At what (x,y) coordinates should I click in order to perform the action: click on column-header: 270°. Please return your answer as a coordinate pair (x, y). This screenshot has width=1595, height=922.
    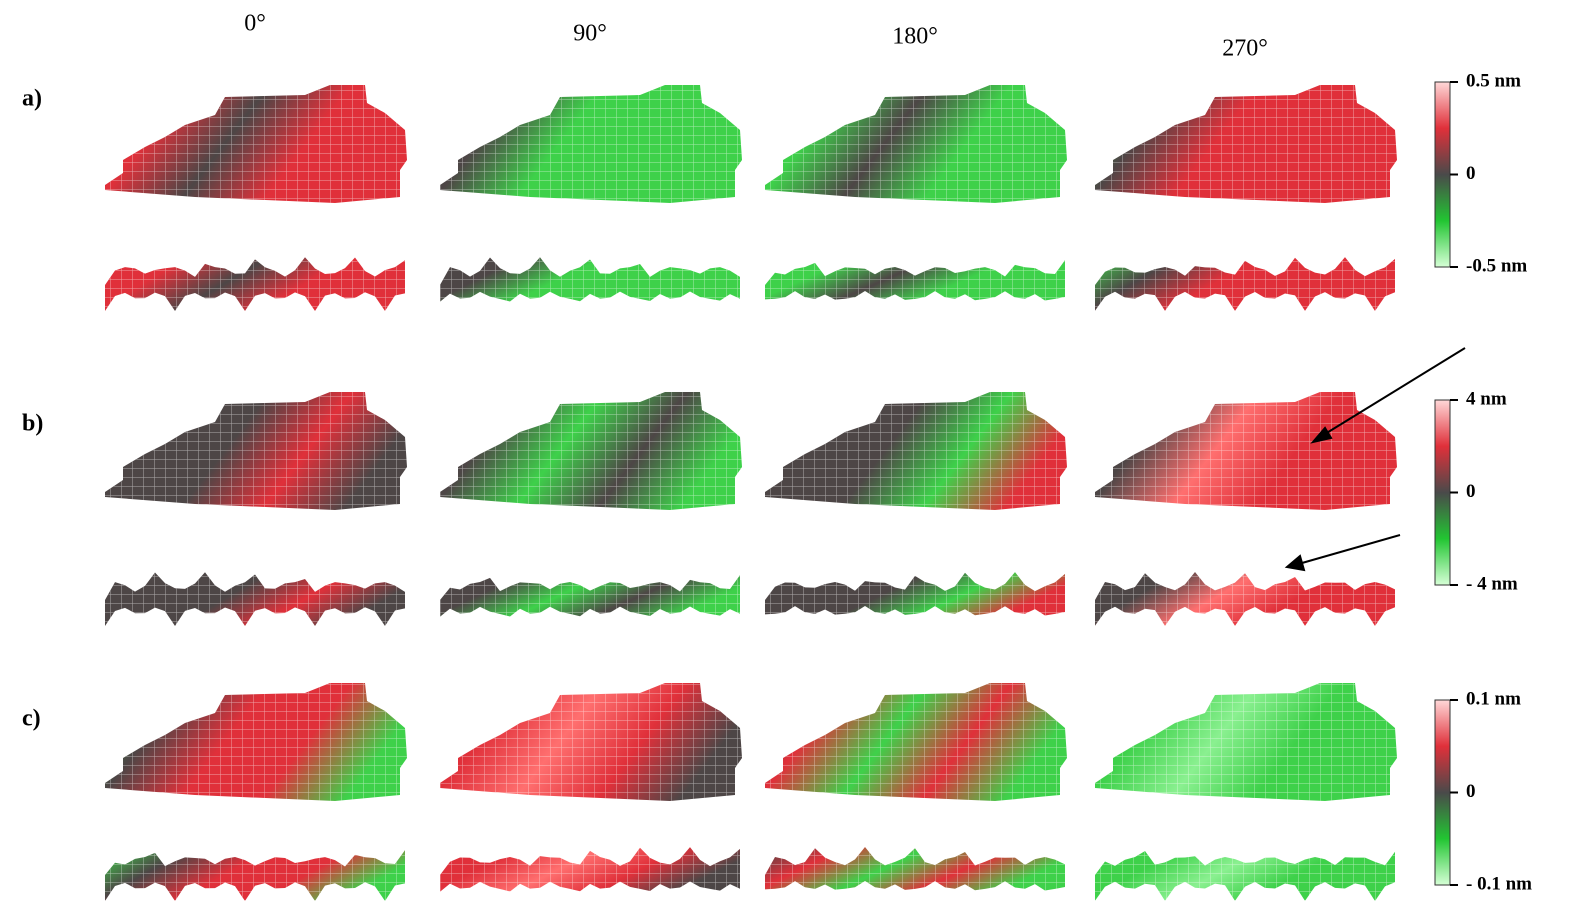
    Looking at the image, I should click on (1245, 49).